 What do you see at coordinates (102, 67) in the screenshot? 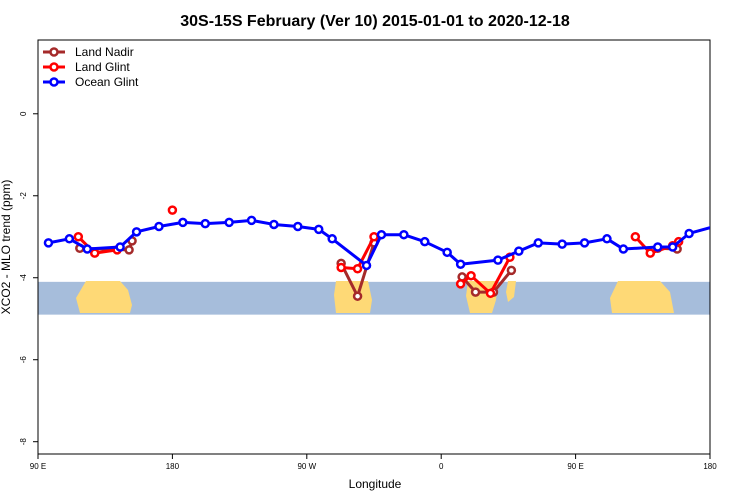
I see `legend-label: Land Glint` at bounding box center [102, 67].